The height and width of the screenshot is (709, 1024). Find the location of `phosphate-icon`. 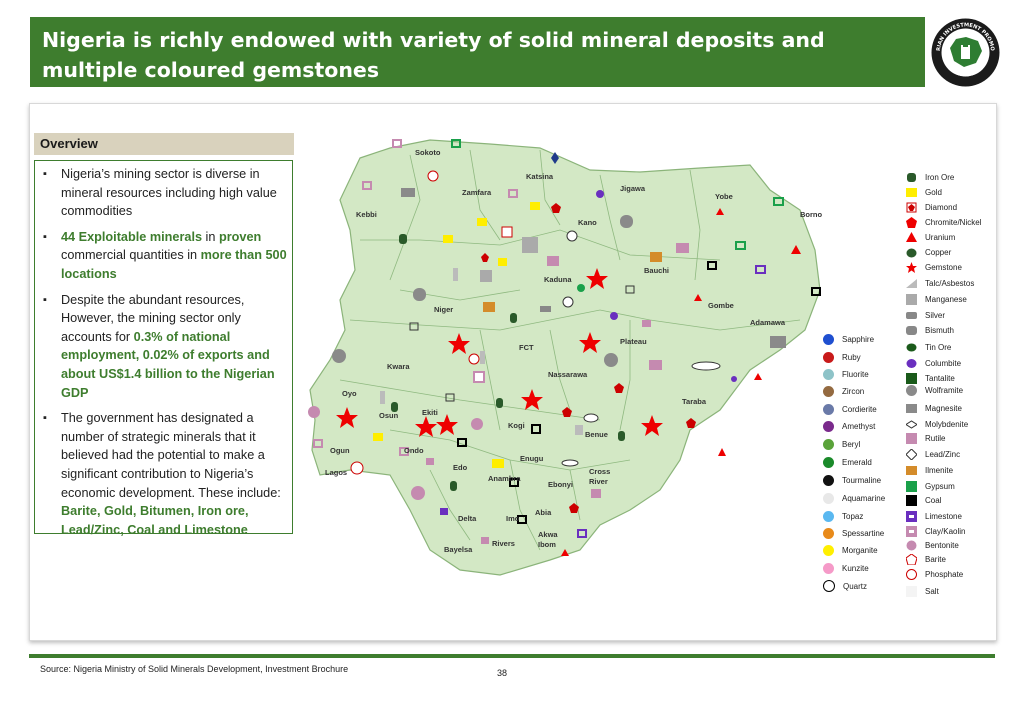

phosphate-icon is located at coordinates (911, 574).